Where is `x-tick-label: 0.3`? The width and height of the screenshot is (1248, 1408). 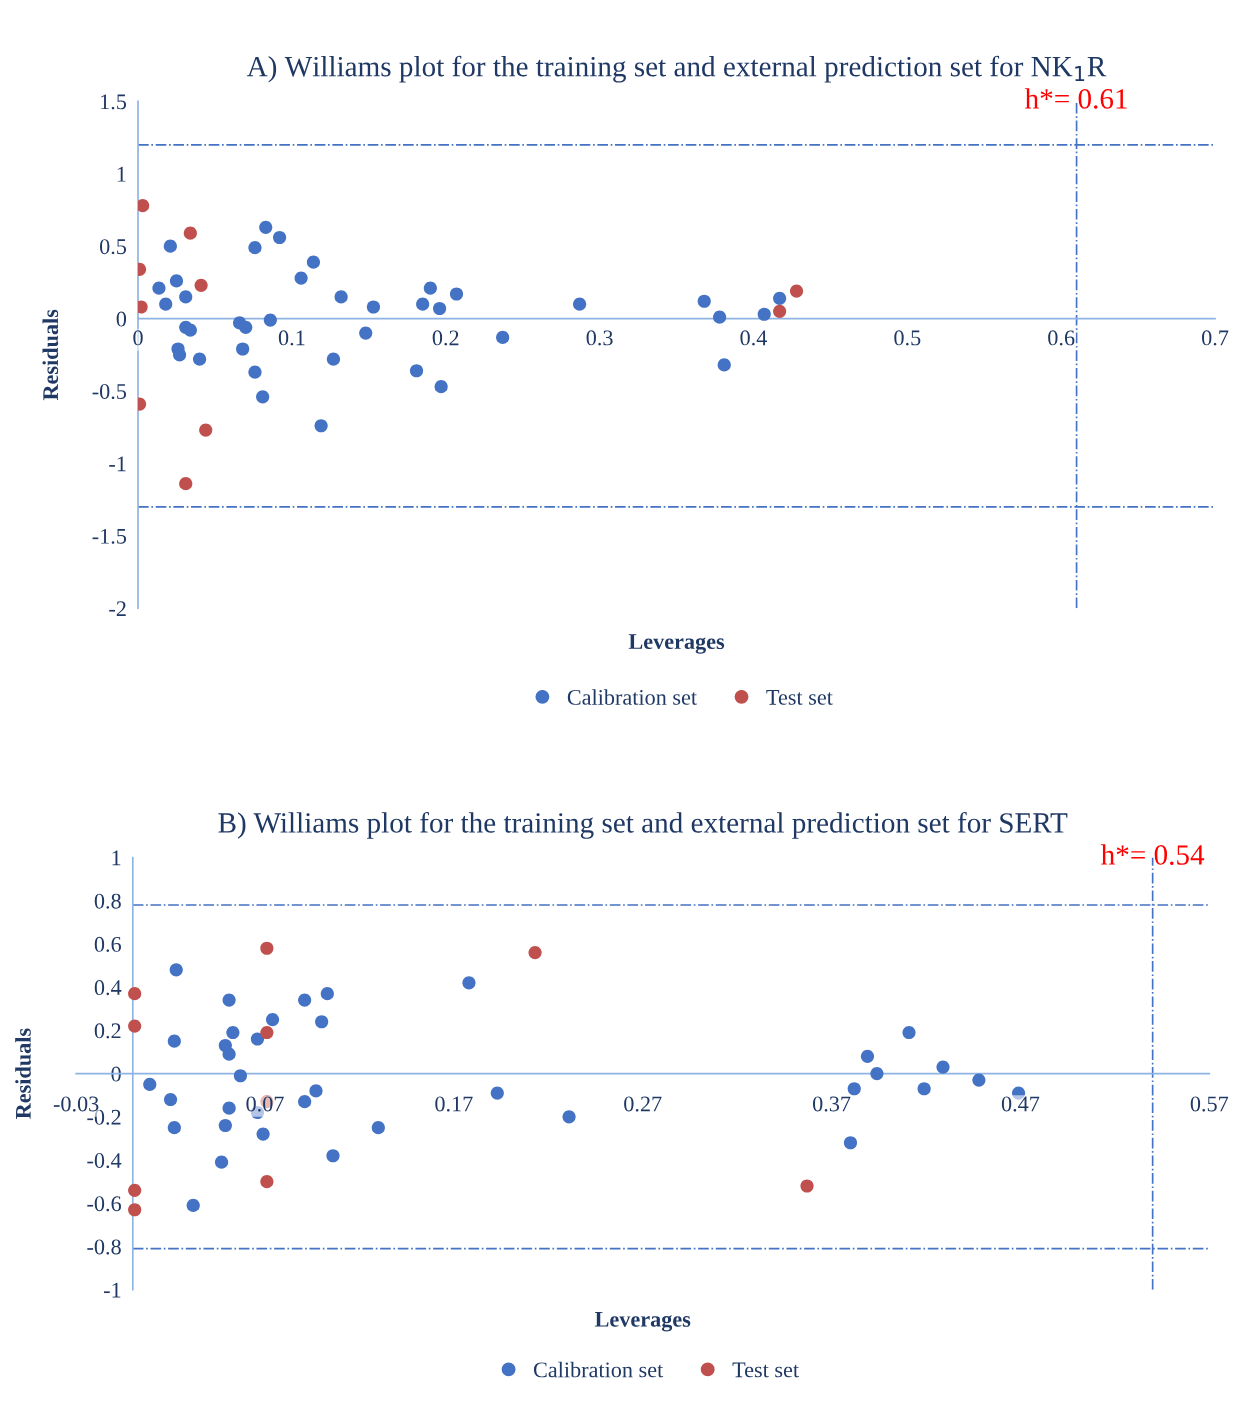
x-tick-label: 0.3 is located at coordinates (599, 338).